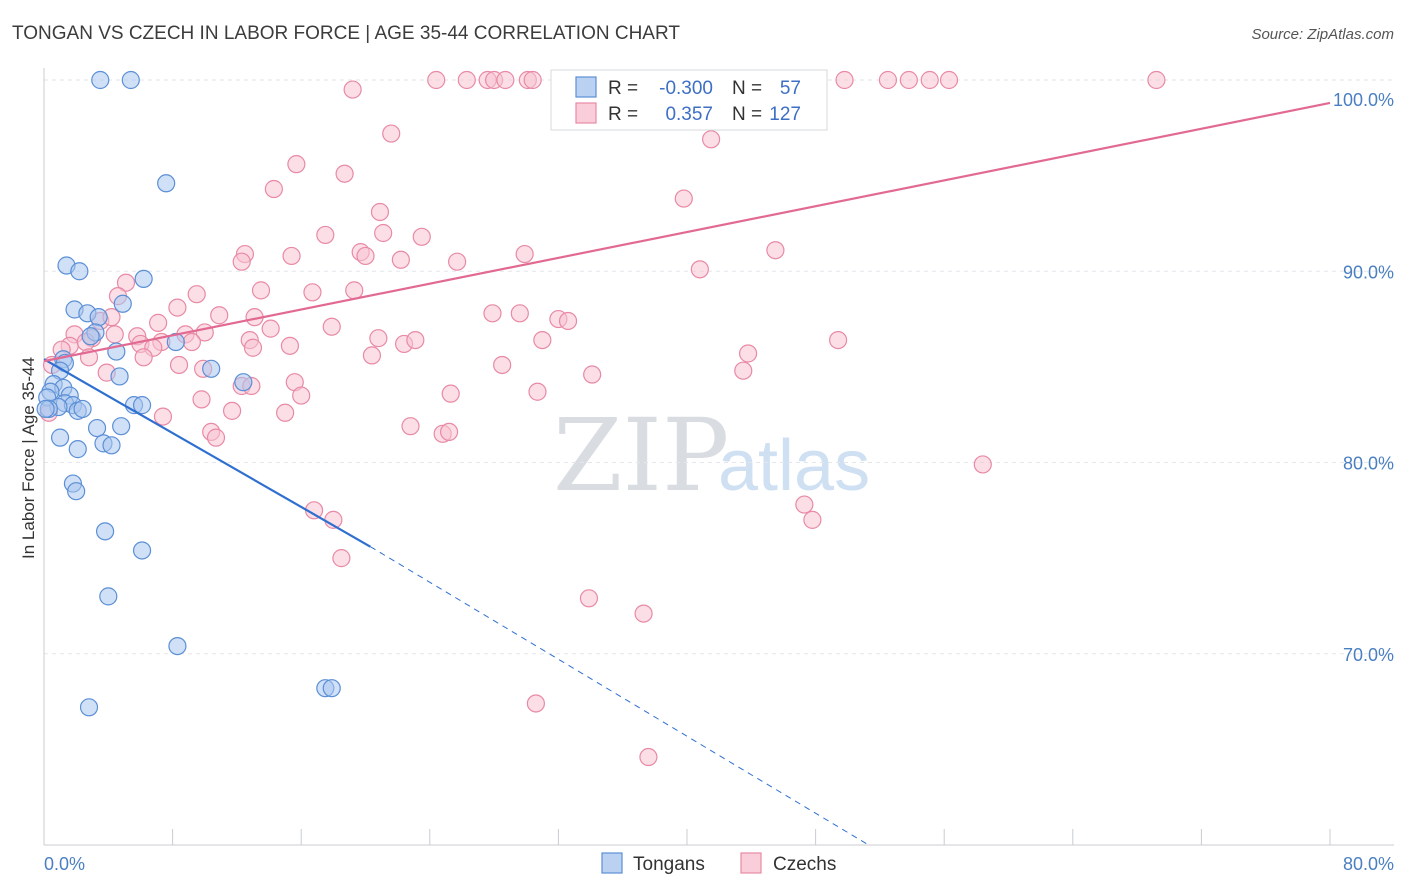 The height and width of the screenshot is (892, 1406). Describe the element at coordinates (689, 114) in the screenshot. I see `czechs-r-value: 0.357` at that location.